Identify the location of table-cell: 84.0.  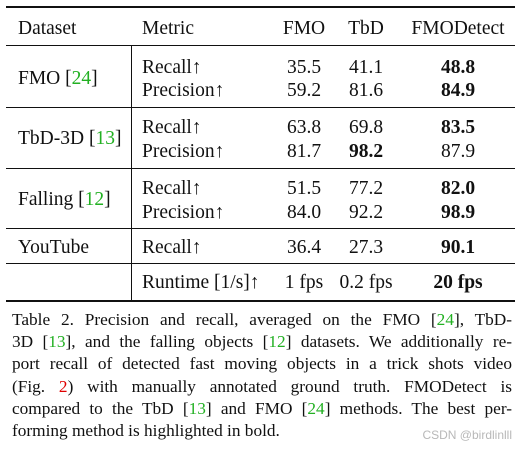
(304, 212).